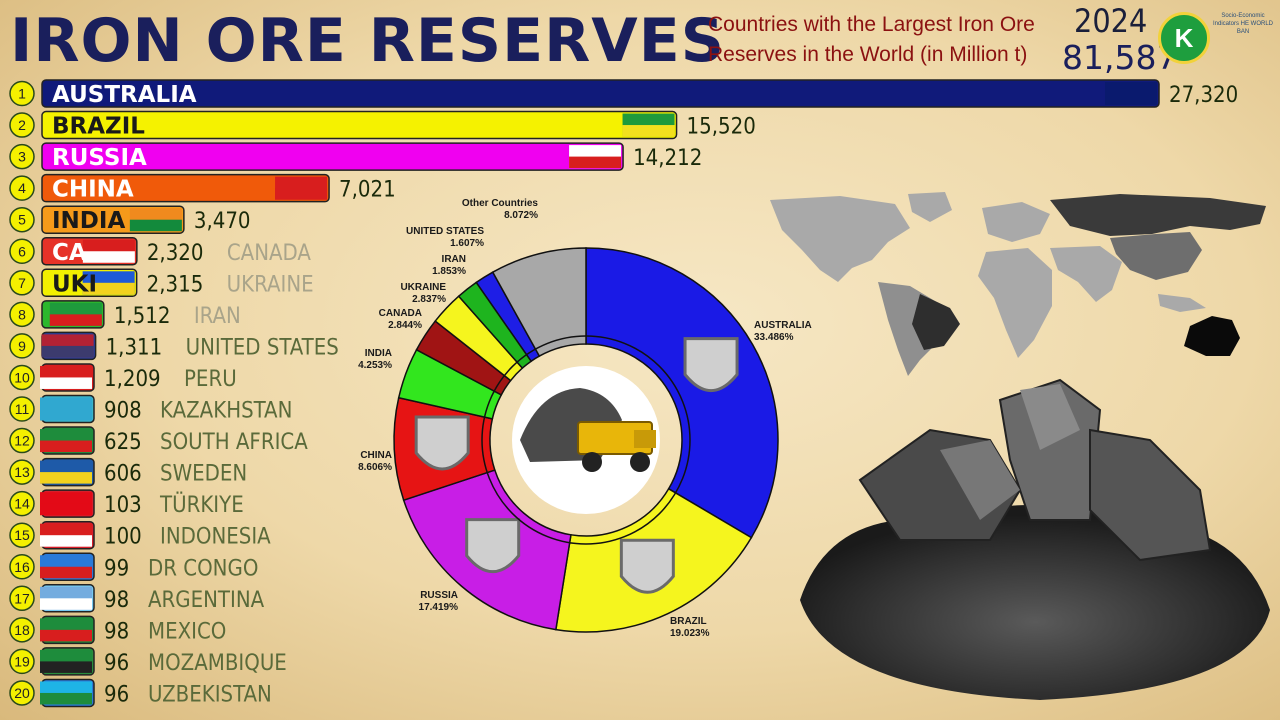 The height and width of the screenshot is (720, 1280). I want to click on logo-caption: Socio-Economic Indicators HE WORLD BAN, so click(1242, 24).